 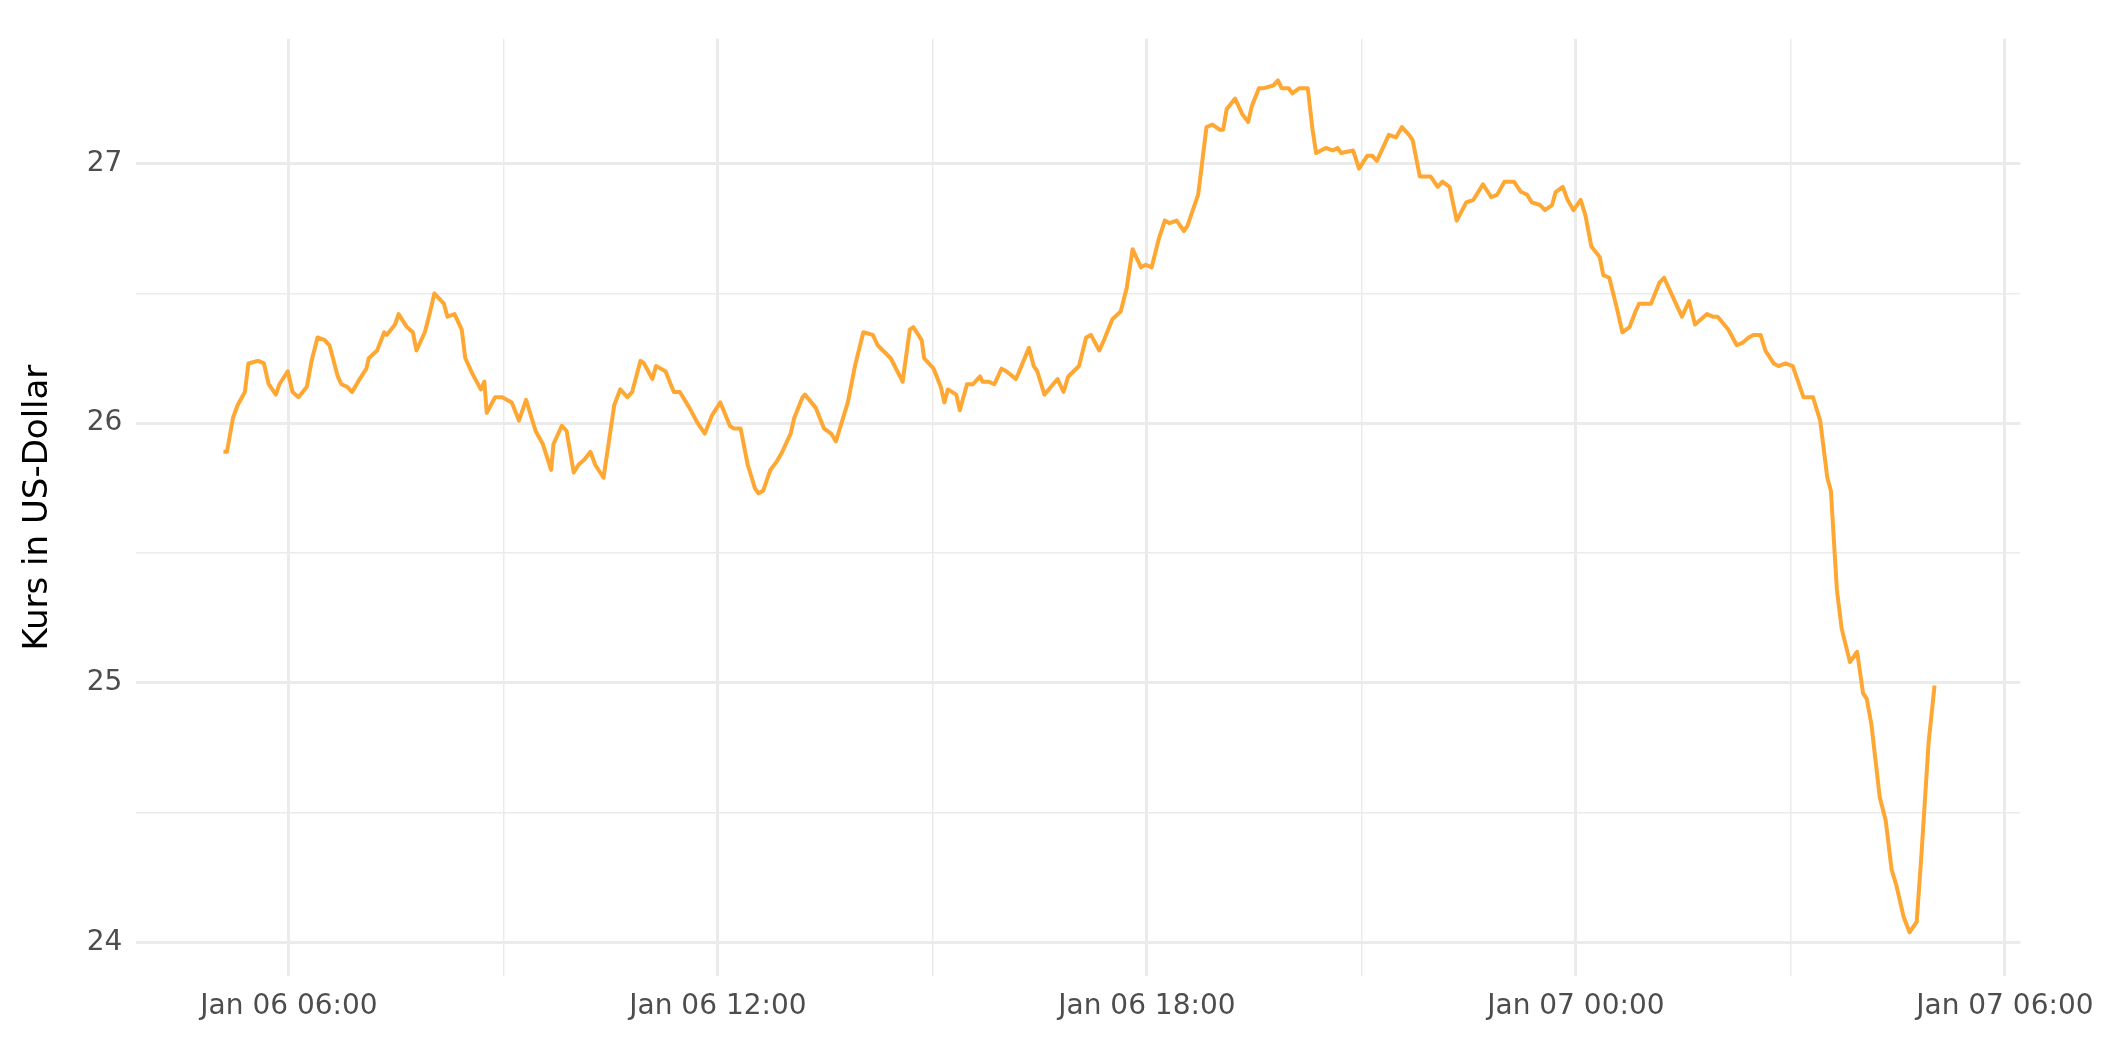 What do you see at coordinates (104, 940) in the screenshot?
I see `y-tick-label: 24` at bounding box center [104, 940].